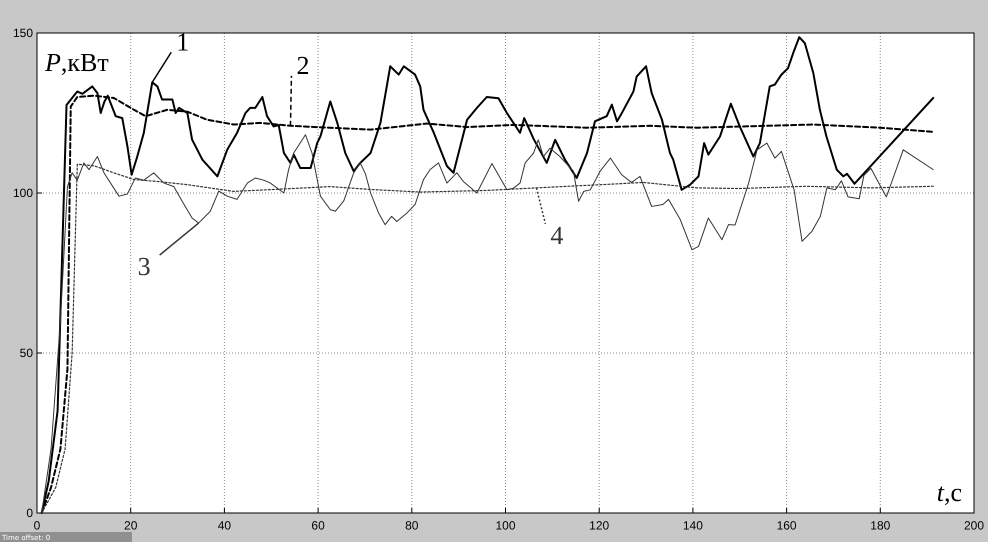  Describe the element at coordinates (225, 525) in the screenshot. I see `x-tick-label: 40` at that location.